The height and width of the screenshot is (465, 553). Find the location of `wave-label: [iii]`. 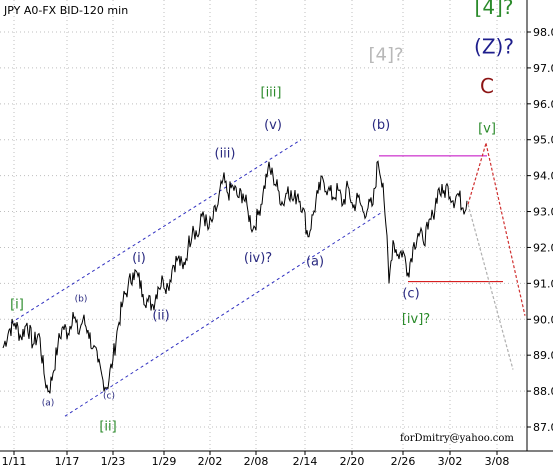

wave-label: [iii] is located at coordinates (271, 93).